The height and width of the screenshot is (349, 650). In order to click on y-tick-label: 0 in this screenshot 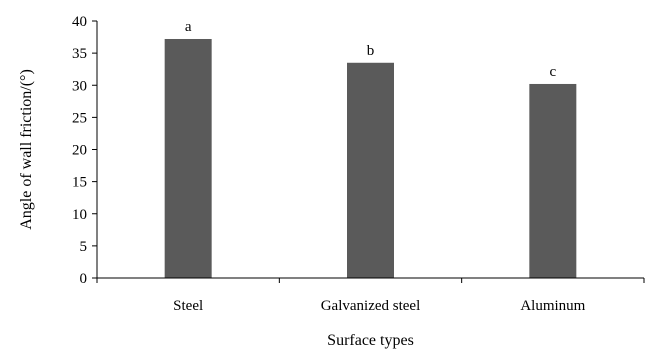, I will do `click(84, 279)`.